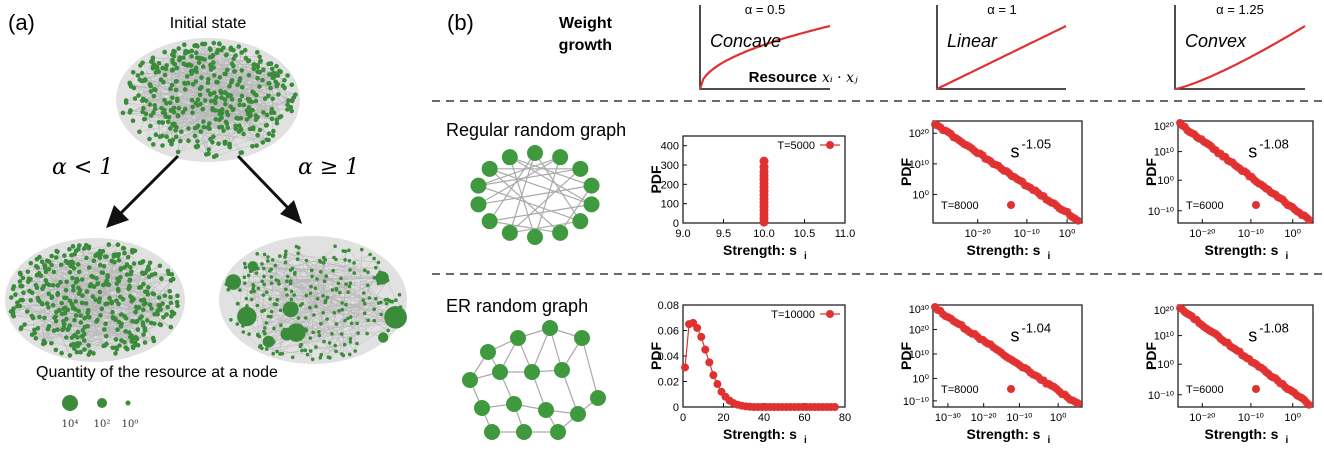 The height and width of the screenshot is (451, 1324). I want to click on x-tick-label: 10⁻¹⁰, so click(1027, 234).